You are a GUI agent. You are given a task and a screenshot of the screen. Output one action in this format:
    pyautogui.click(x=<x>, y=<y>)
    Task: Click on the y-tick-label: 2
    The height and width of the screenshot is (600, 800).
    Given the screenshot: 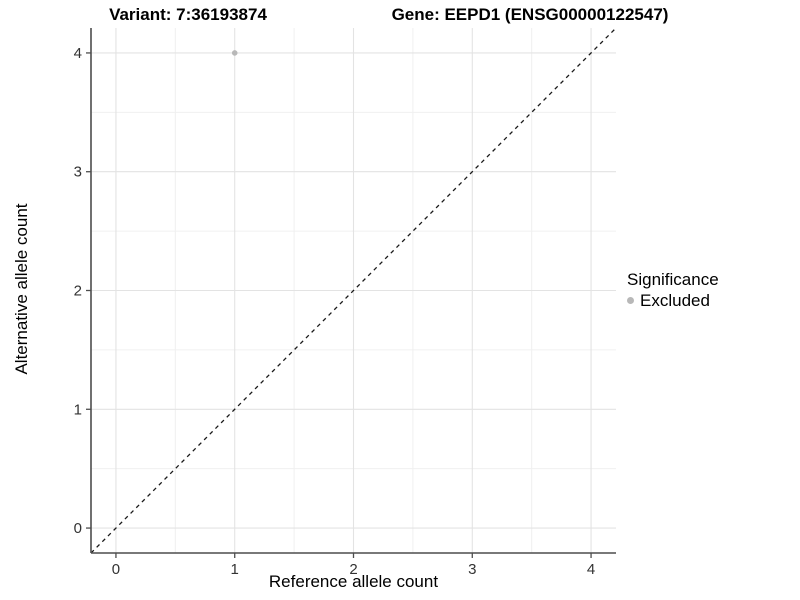 What is the action you would take?
    pyautogui.click(x=78, y=291)
    